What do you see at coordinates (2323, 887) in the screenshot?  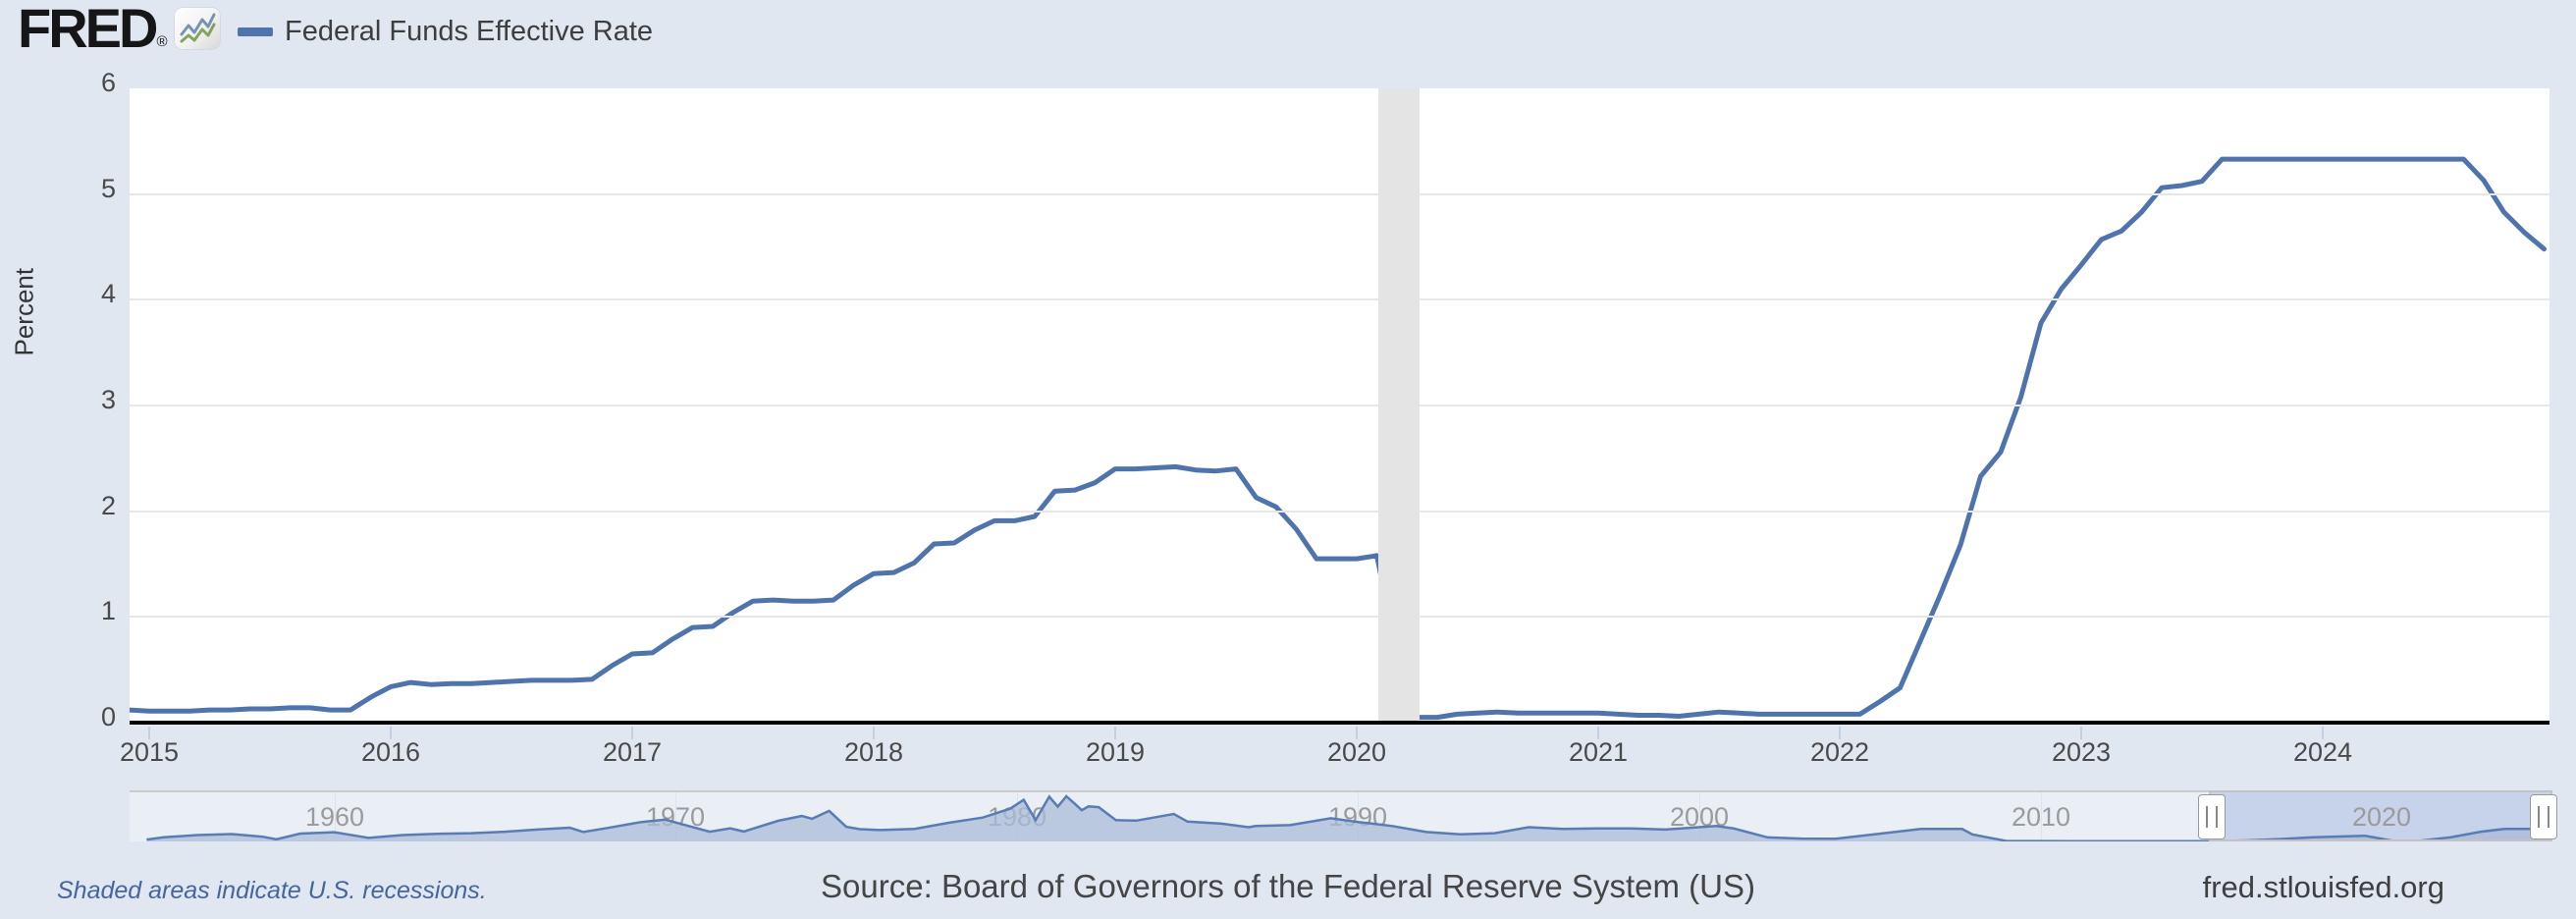 I see `fred-site-text: fred.stlouisfed.org` at bounding box center [2323, 887].